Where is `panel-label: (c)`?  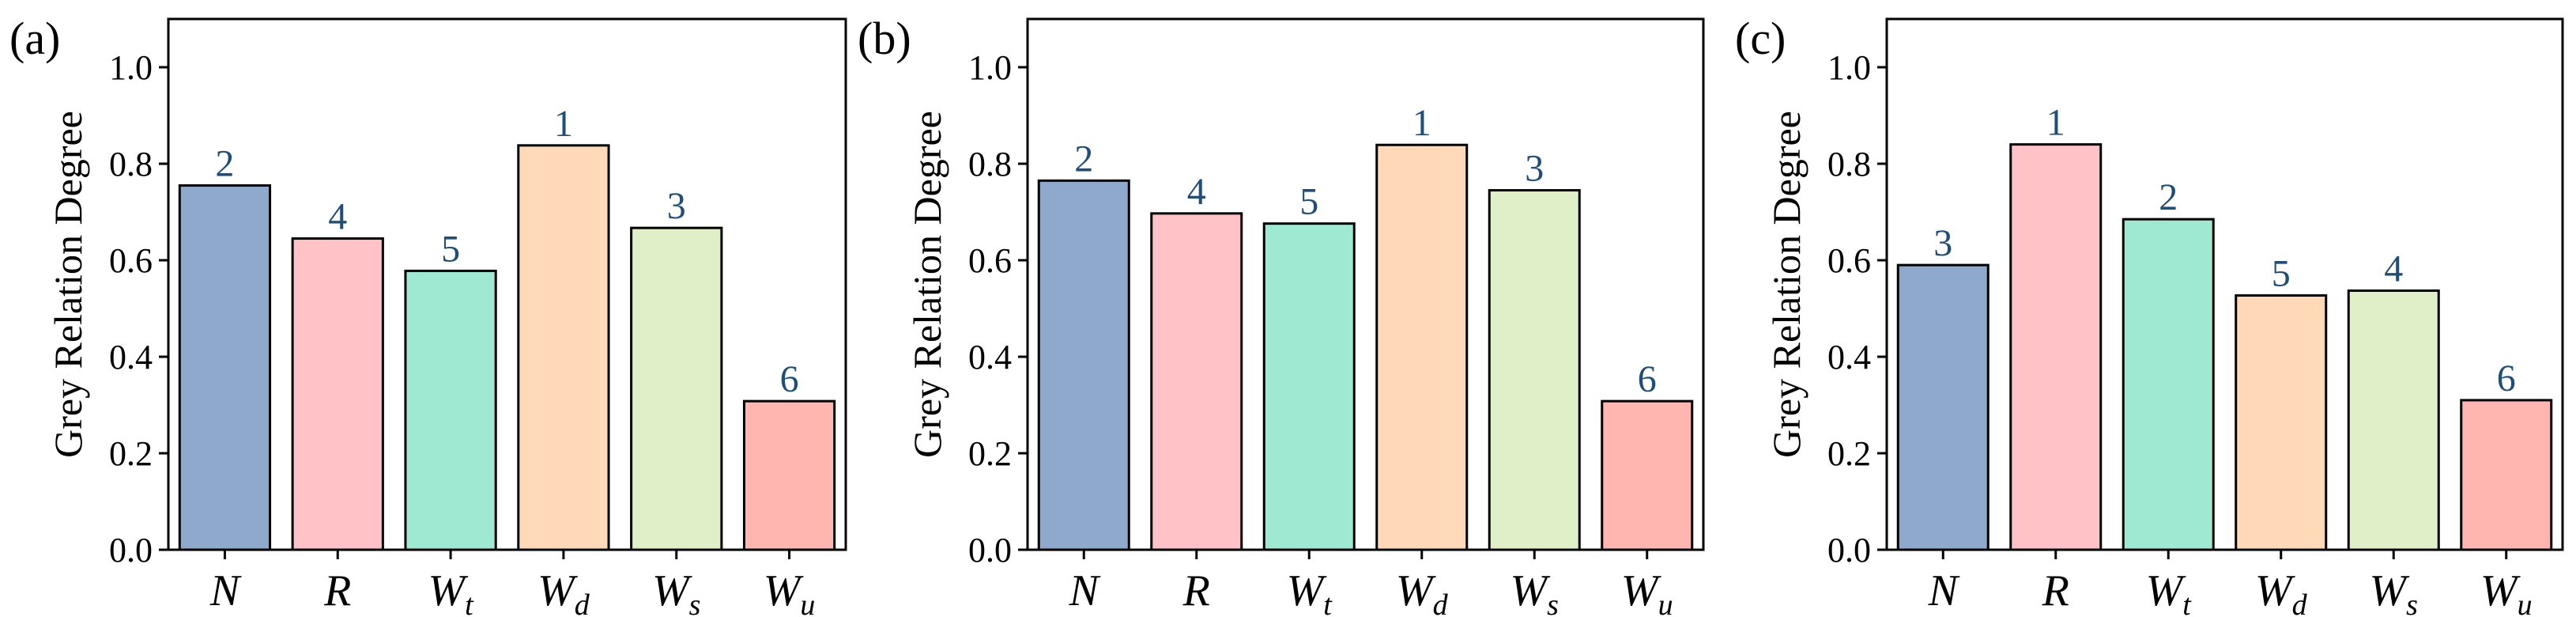 panel-label: (c) is located at coordinates (1761, 38).